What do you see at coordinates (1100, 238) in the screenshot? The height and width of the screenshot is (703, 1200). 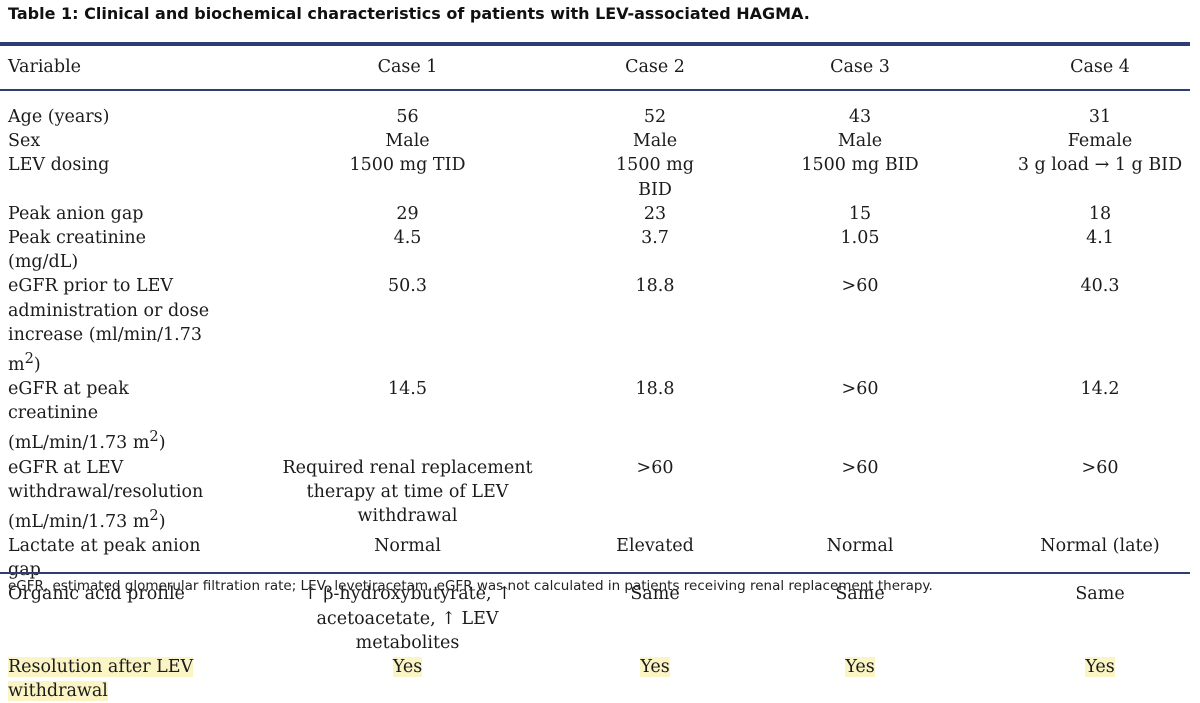 I see `cell-case-4: 4.1` at bounding box center [1100, 238].